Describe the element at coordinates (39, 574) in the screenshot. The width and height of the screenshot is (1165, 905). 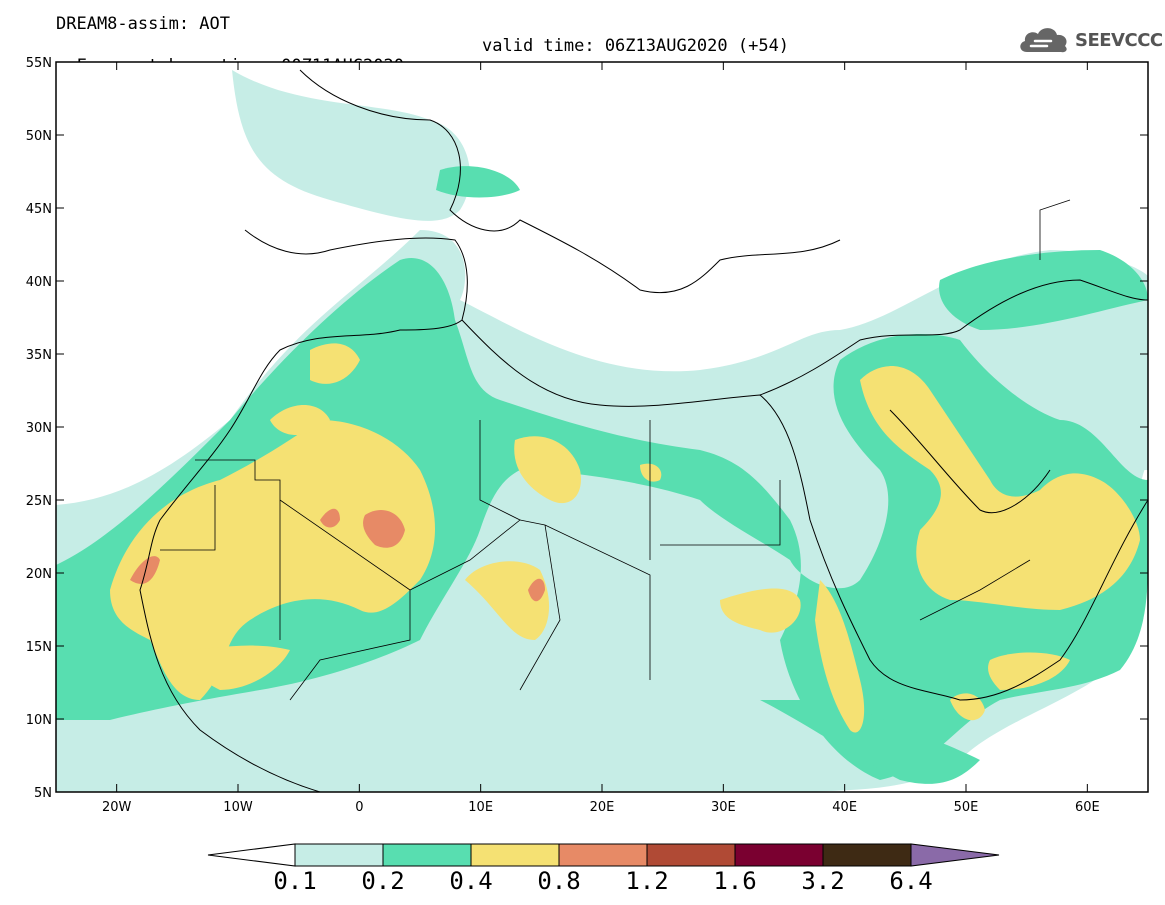
I see `lat-label: 20N` at that location.